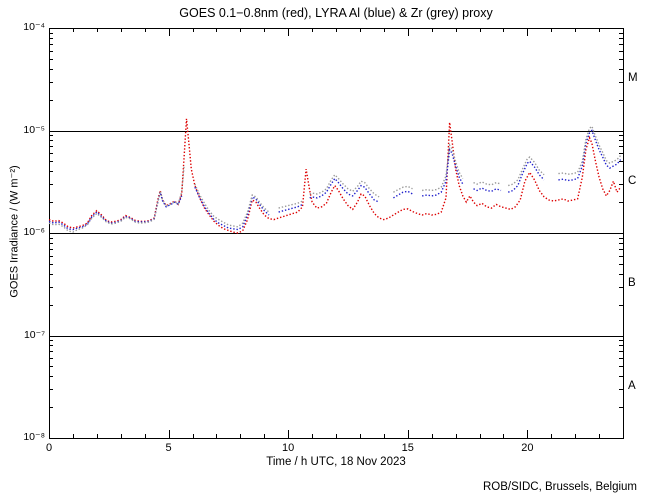  I want to click on flare-class-label-A: A, so click(632, 385).